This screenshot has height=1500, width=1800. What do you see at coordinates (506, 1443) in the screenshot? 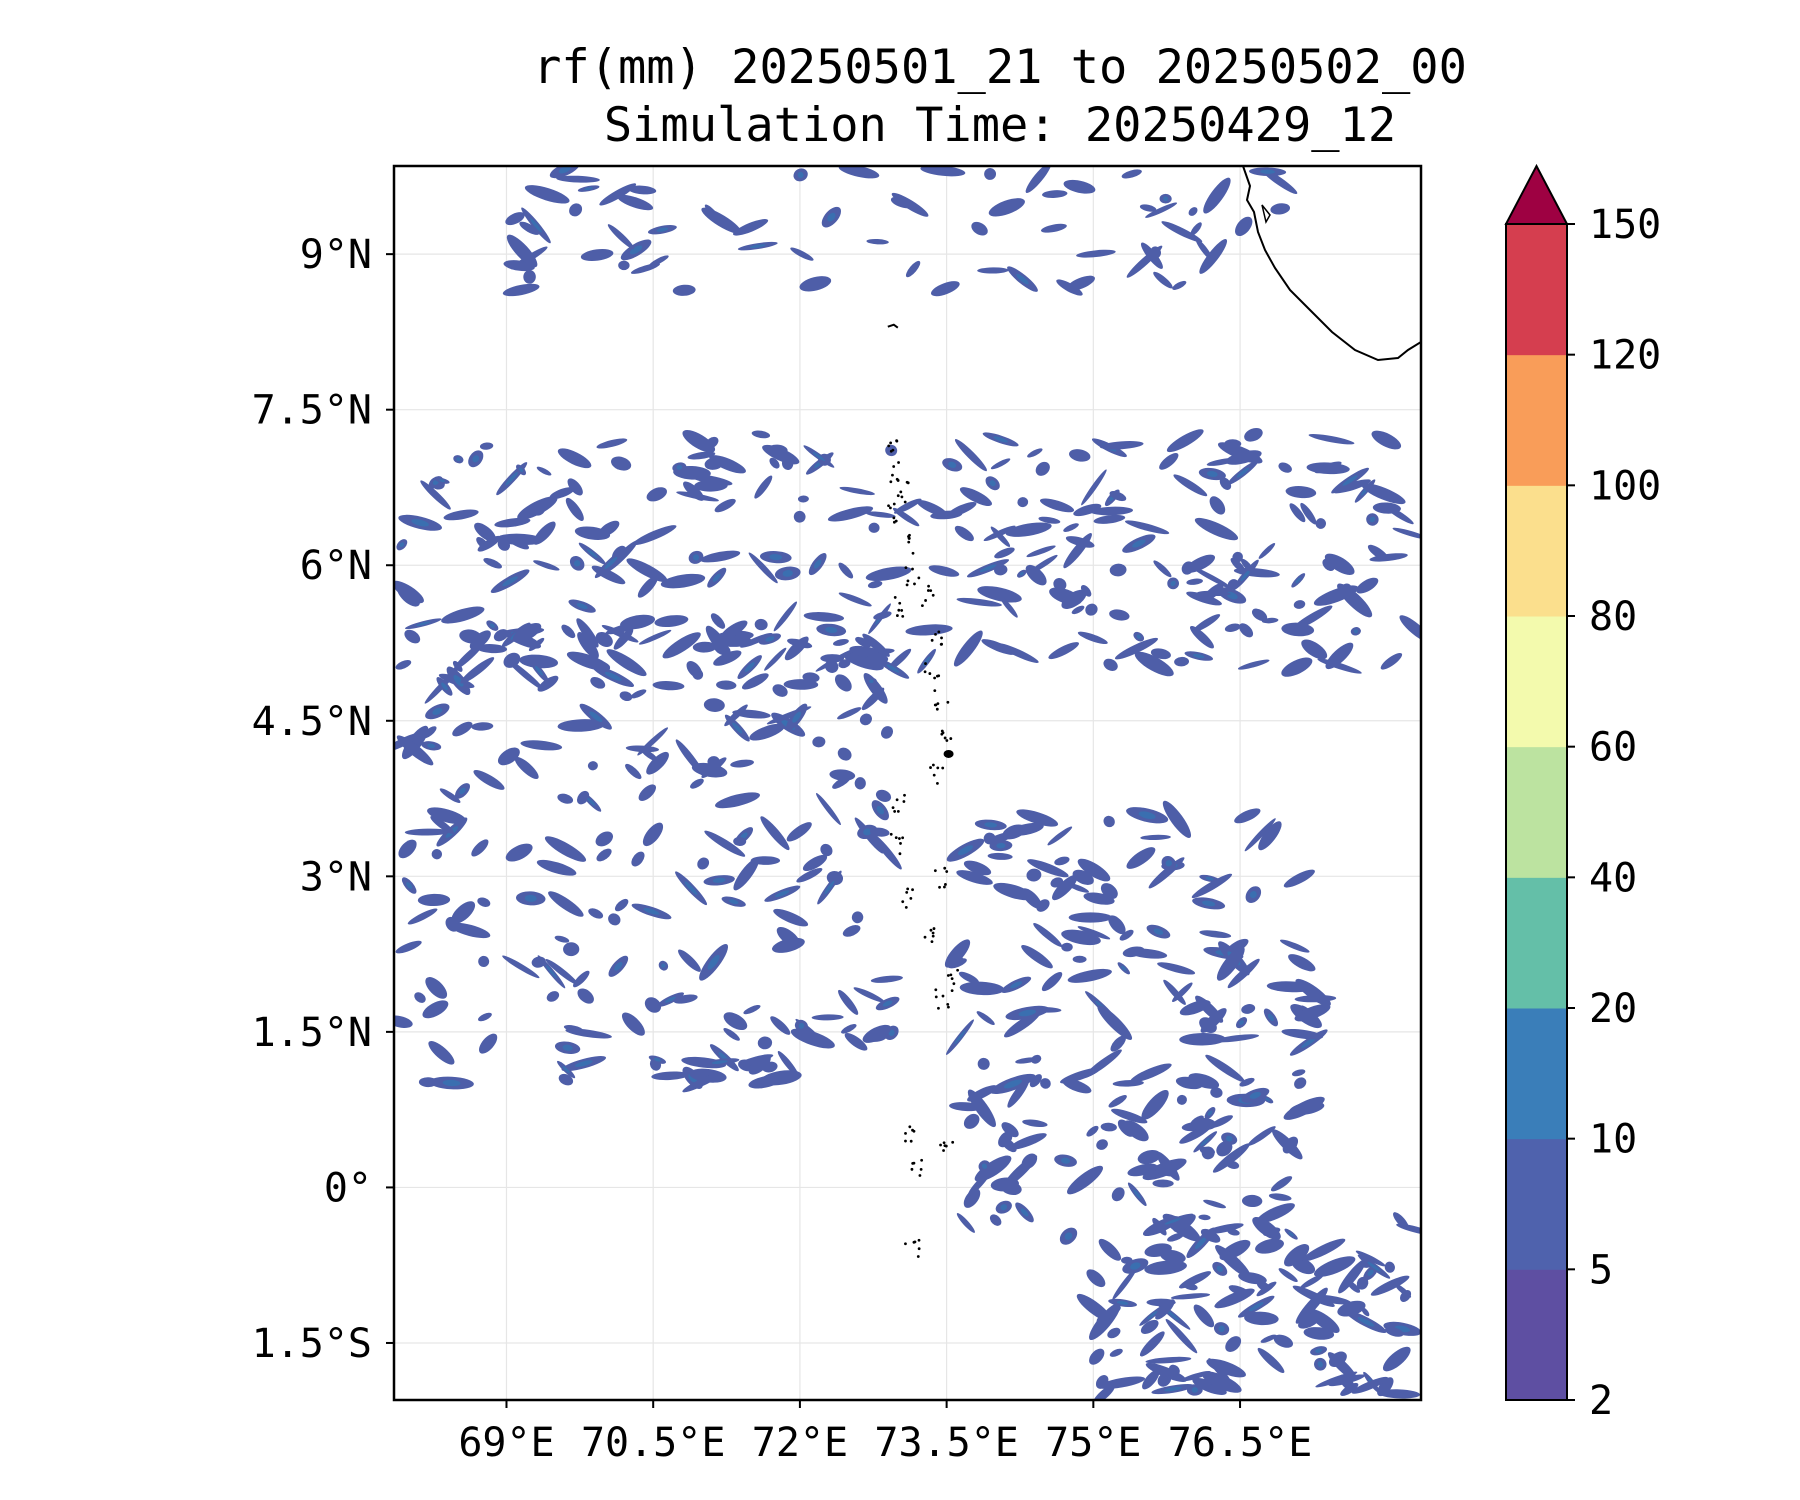
I see `lon-tick-label: 69°E` at bounding box center [506, 1443].